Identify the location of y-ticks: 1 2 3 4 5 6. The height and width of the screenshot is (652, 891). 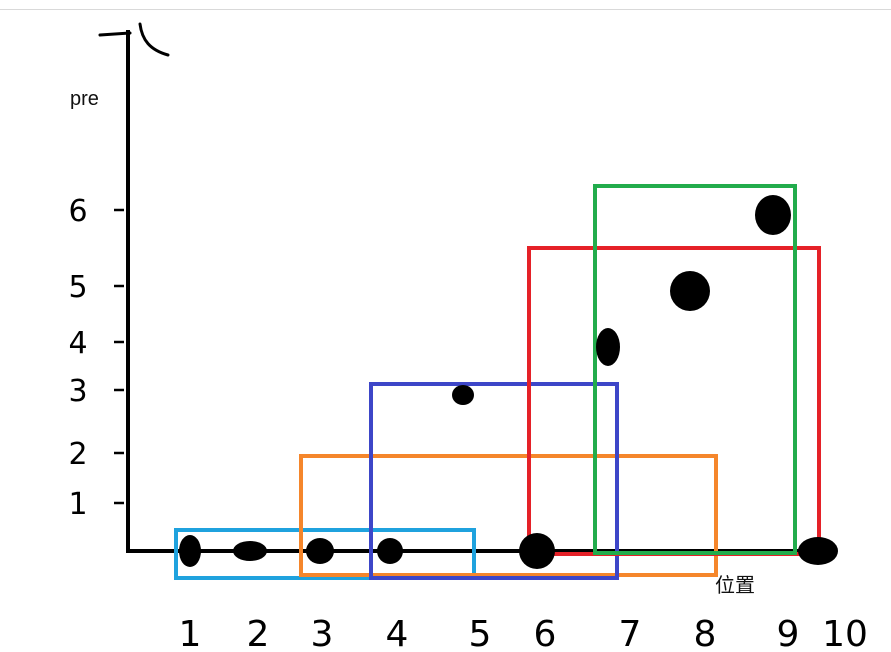
(96, 358).